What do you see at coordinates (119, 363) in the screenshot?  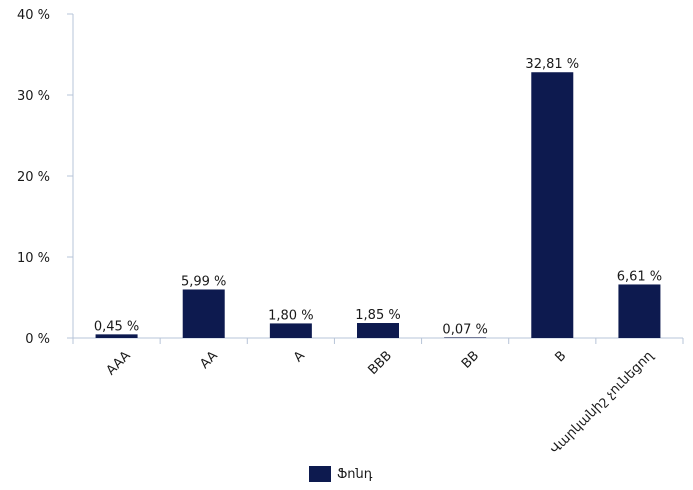 I see `x-tick-label: AAA` at bounding box center [119, 363].